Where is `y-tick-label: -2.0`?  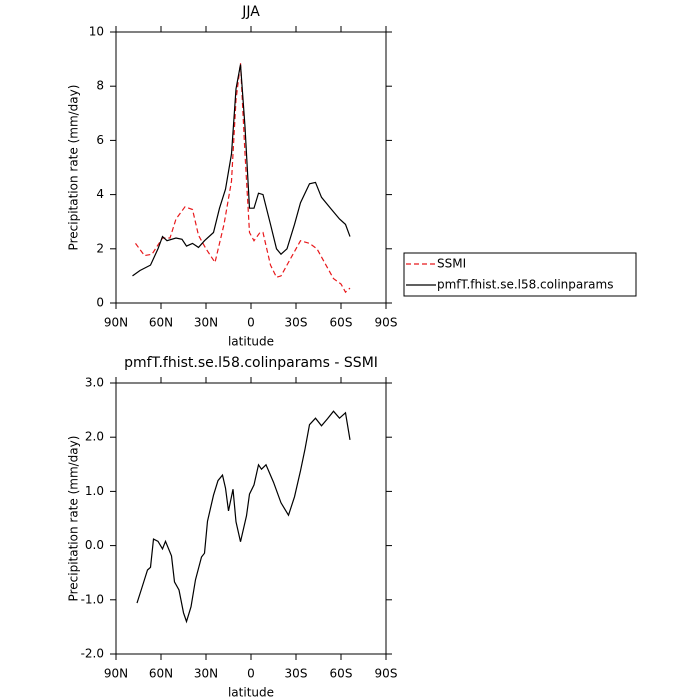 y-tick-label: -2.0 is located at coordinates (92, 654).